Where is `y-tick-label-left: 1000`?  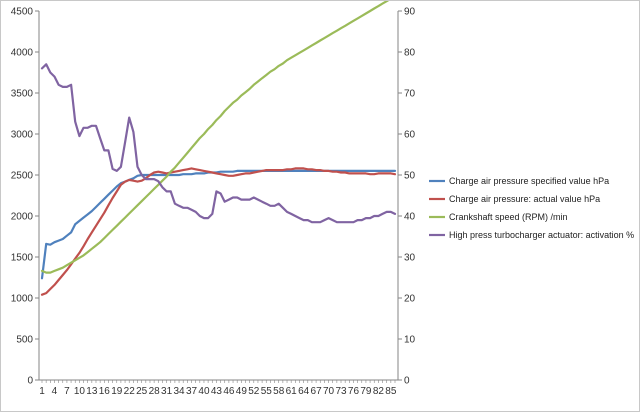
y-tick-label-left: 1000 is located at coordinates (22, 299).